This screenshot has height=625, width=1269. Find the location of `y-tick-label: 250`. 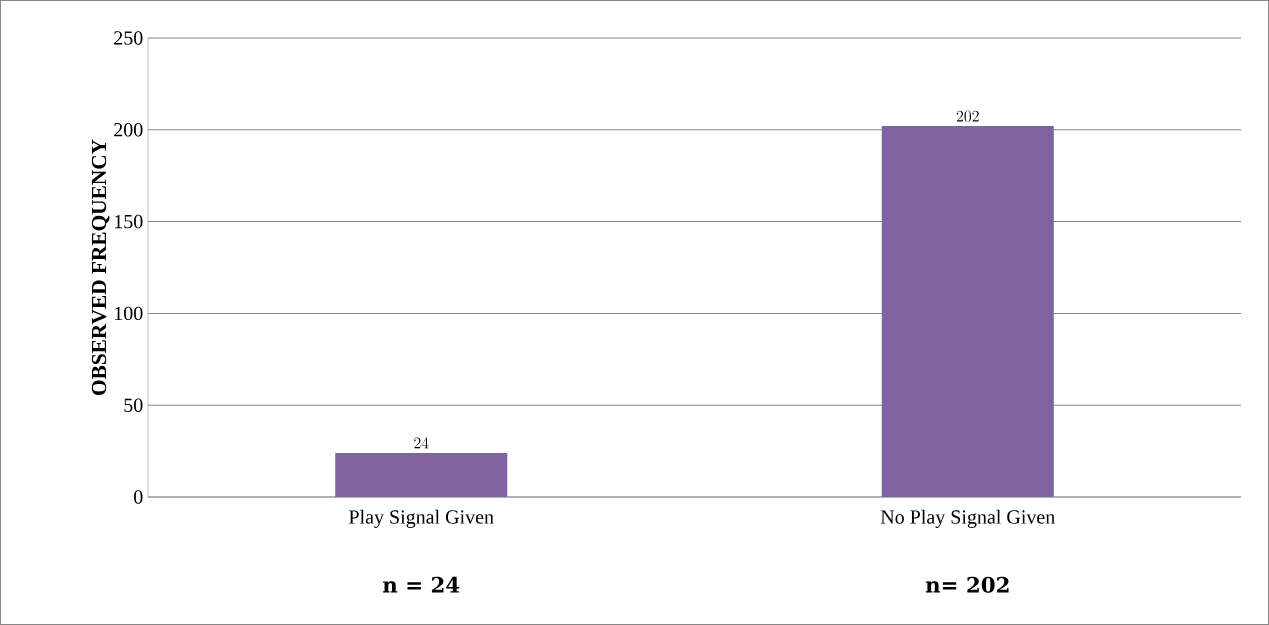

y-tick-label: 250 is located at coordinates (128, 38).